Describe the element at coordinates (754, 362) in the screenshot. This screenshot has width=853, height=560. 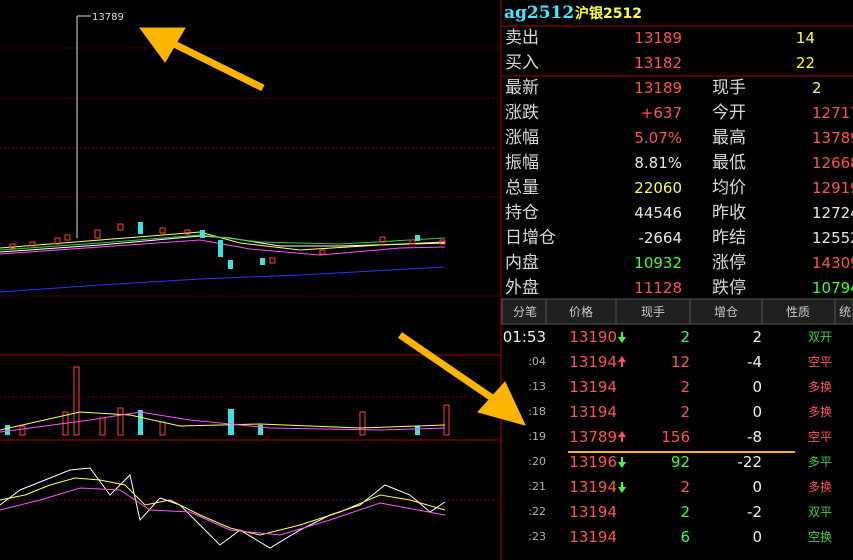
I see `tick-change: -4` at that location.